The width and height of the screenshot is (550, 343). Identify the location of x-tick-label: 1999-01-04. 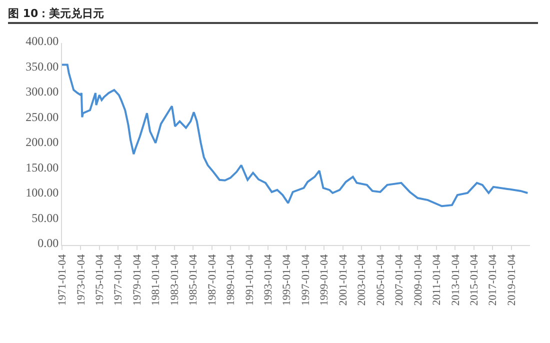
(324, 280).